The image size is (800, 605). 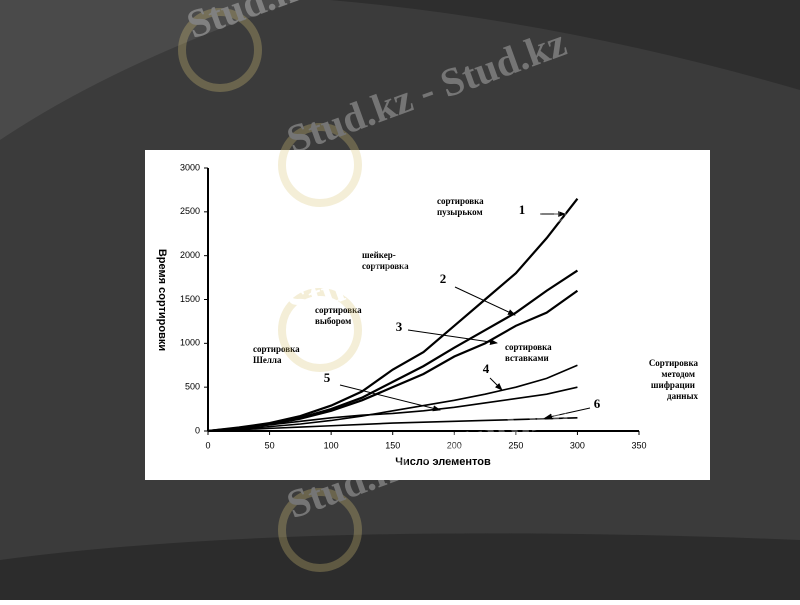 I want to click on series-number: 5, so click(x=327, y=377).